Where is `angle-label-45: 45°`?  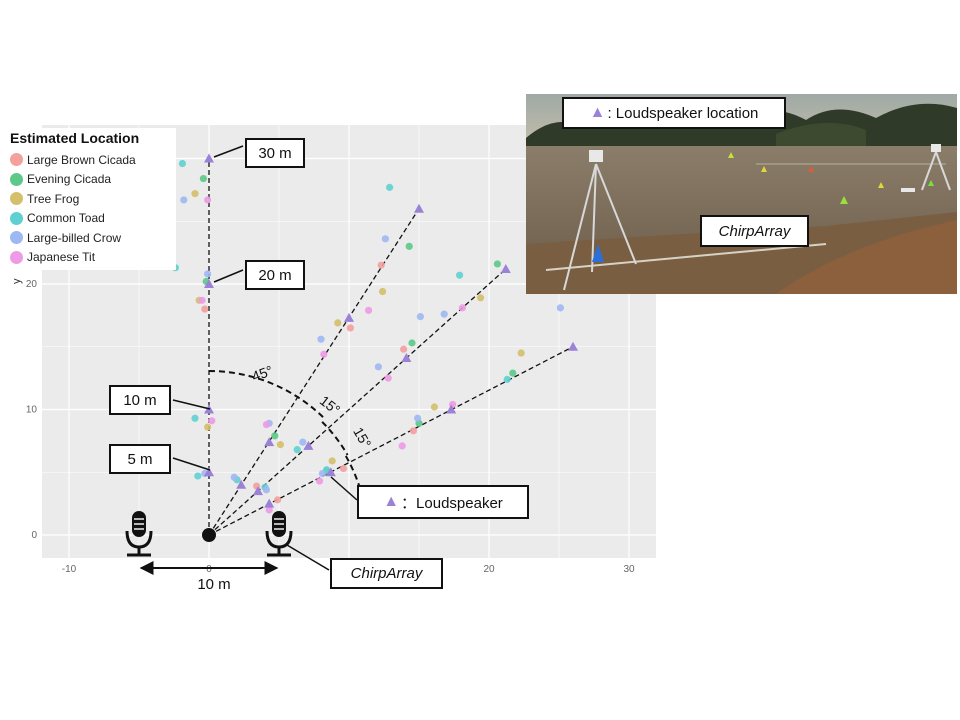 angle-label-45: 45° is located at coordinates (262, 373).